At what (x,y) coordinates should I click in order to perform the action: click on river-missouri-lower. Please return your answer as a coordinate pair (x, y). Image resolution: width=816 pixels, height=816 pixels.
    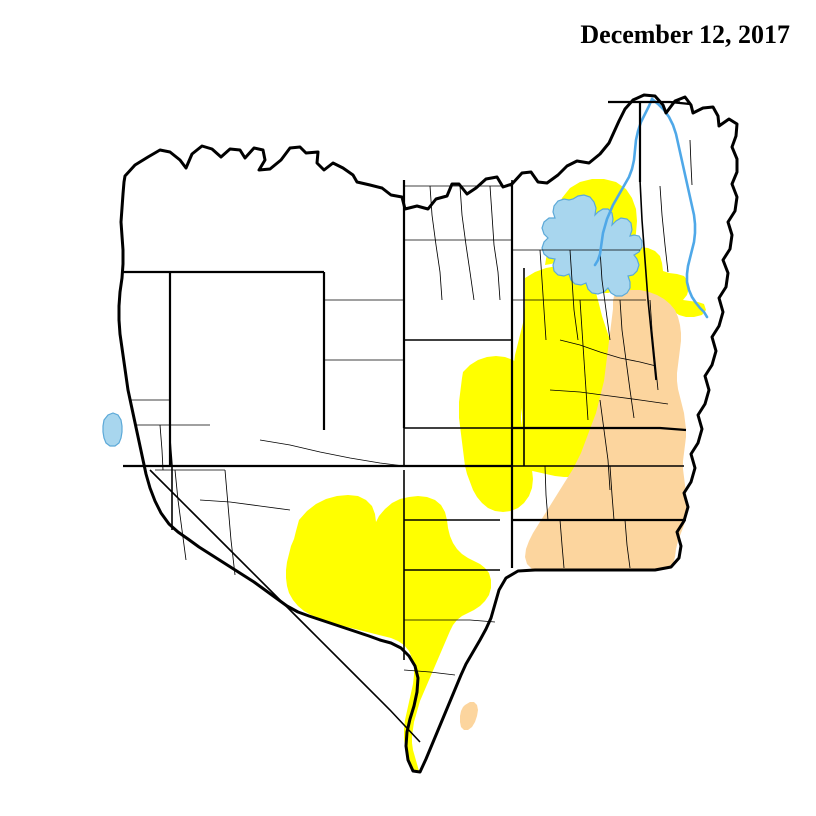
    Looking at the image, I should click on (679, 208).